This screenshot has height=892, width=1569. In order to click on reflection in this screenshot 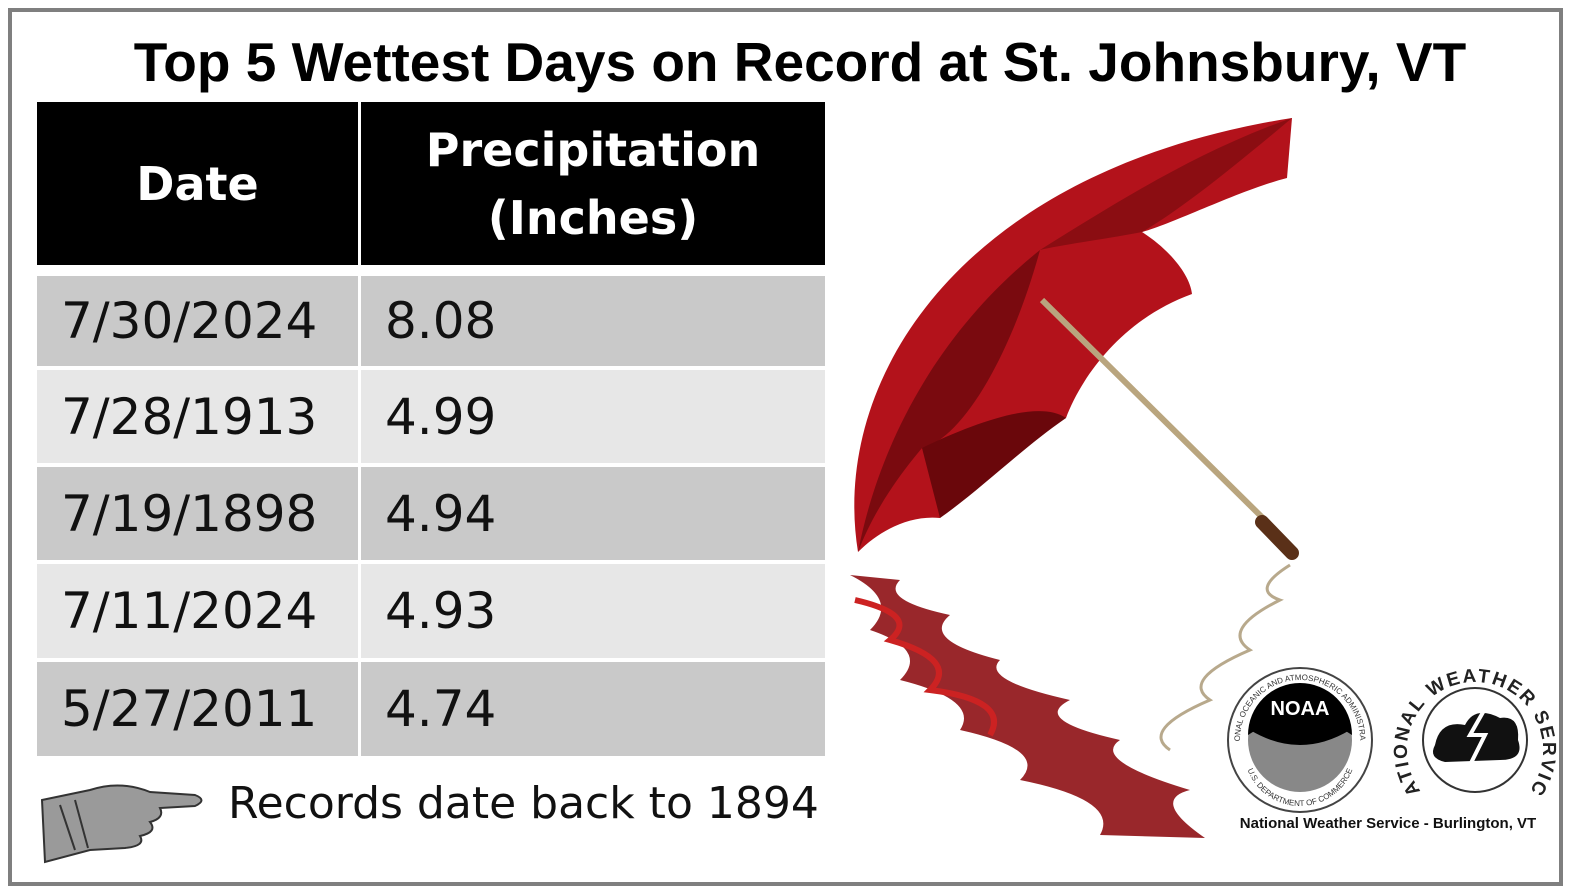, I will do `click(1070, 700)`.